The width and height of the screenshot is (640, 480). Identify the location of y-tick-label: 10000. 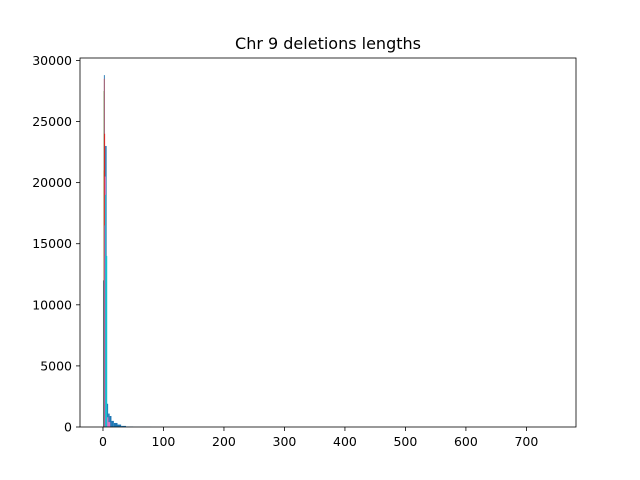
(52, 304).